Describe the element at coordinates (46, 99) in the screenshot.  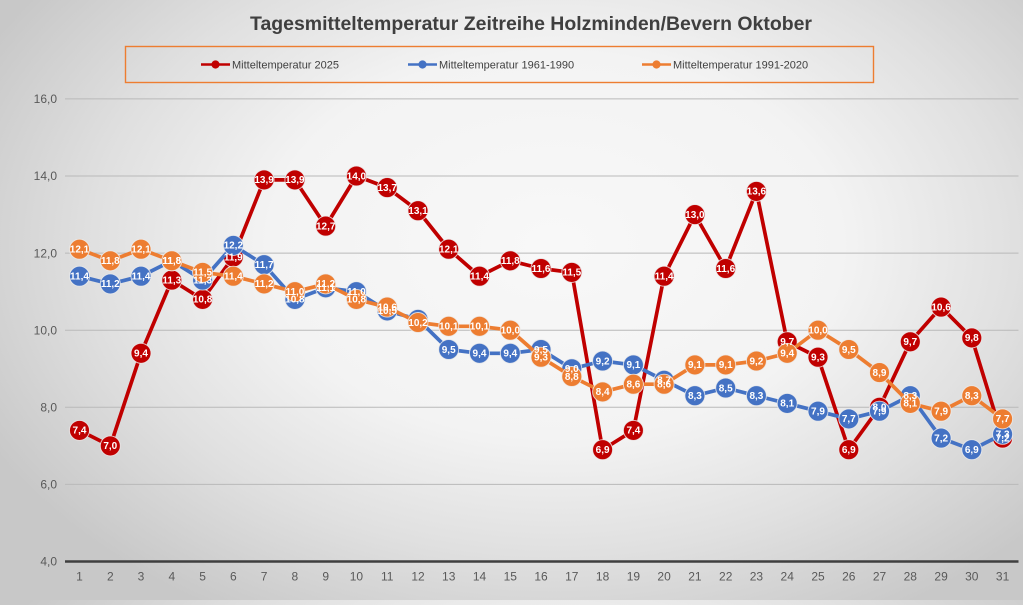
I see `svg-text: 16,0` at that location.